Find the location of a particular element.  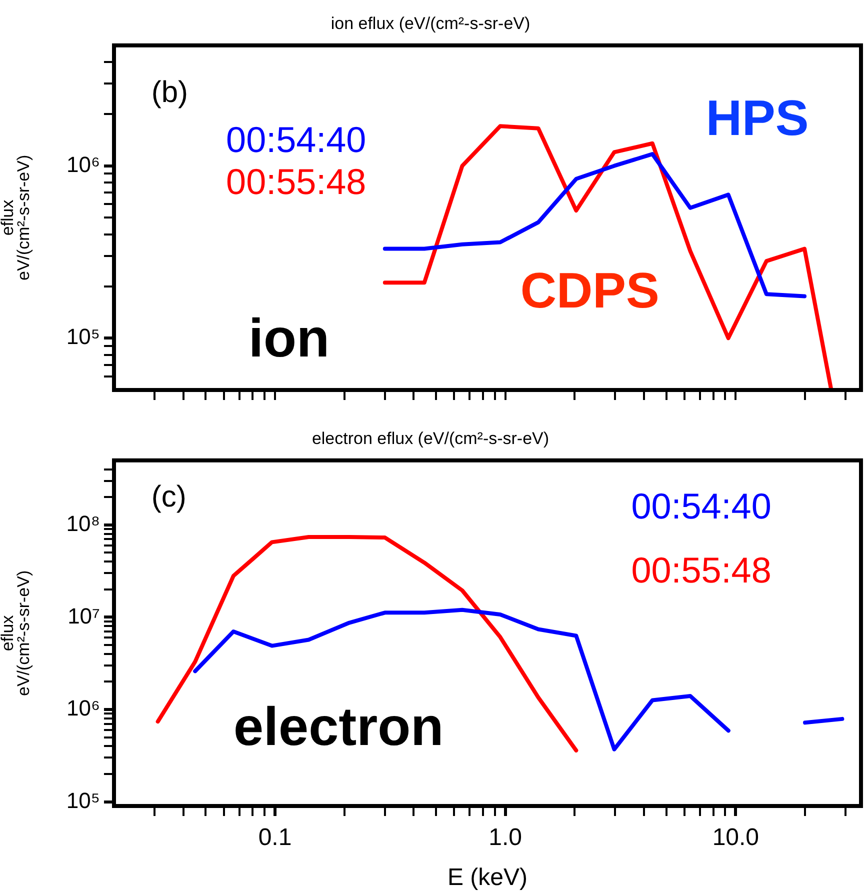

y-tick-label: 10⁷ is located at coordinates (84, 615).